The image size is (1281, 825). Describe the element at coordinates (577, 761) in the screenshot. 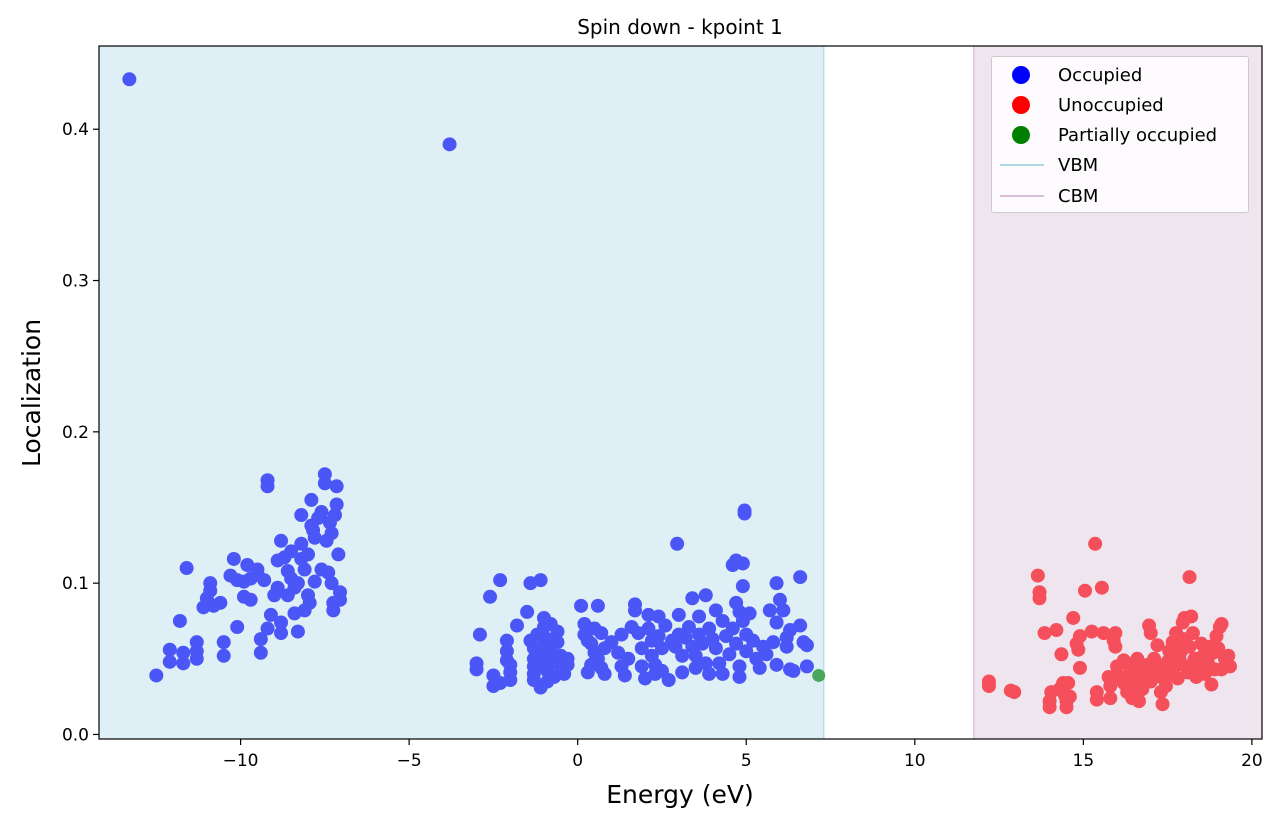

I see `x-tick-label: 0` at that location.